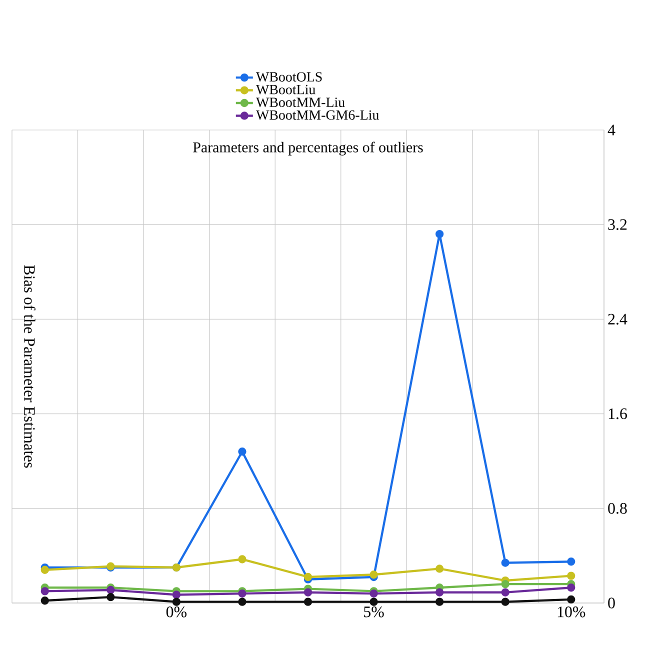  I want to click on y-tick-label: 4, so click(612, 130).